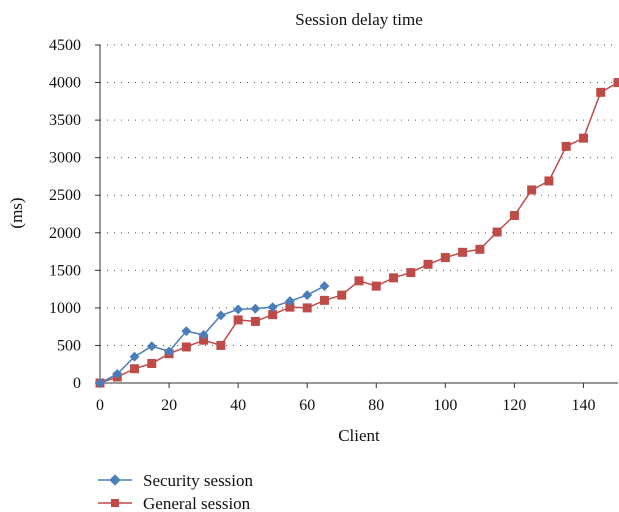 The height and width of the screenshot is (512, 619). I want to click on y-tick-label: 4500, so click(65, 45).